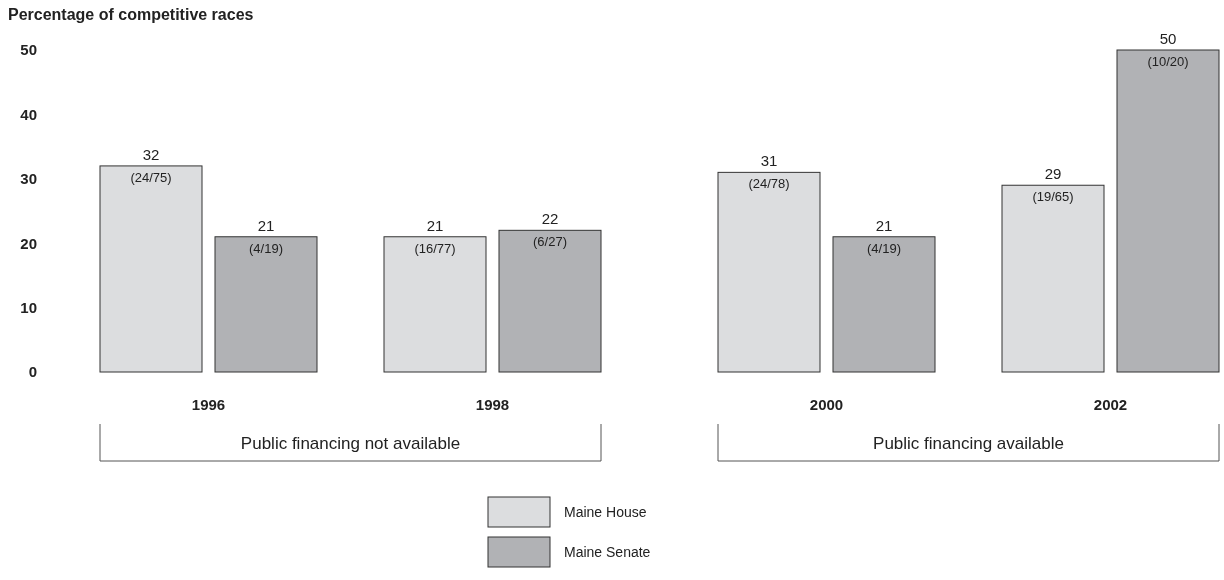 This screenshot has width=1224, height=580. What do you see at coordinates (32, 372) in the screenshot?
I see `y-tick-label: 0` at bounding box center [32, 372].